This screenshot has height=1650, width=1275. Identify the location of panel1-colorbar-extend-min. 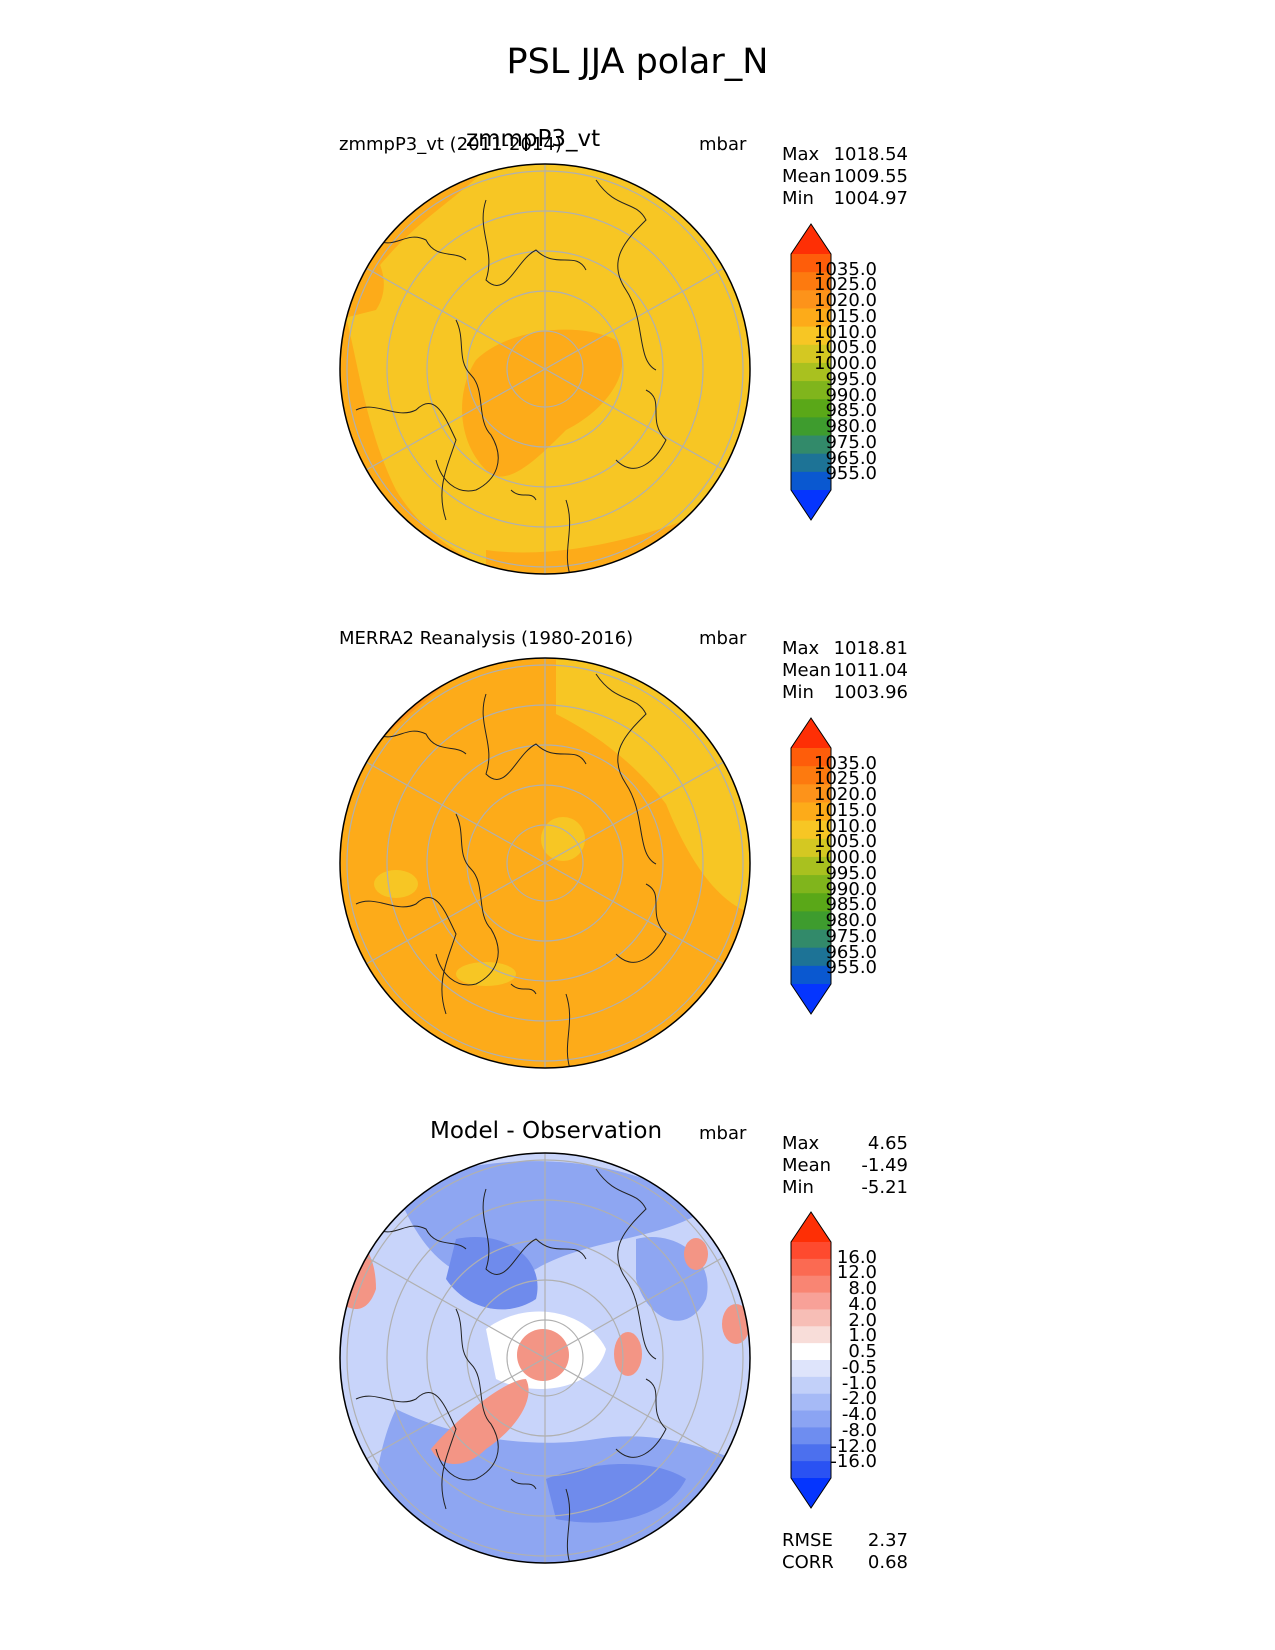
(811, 505).